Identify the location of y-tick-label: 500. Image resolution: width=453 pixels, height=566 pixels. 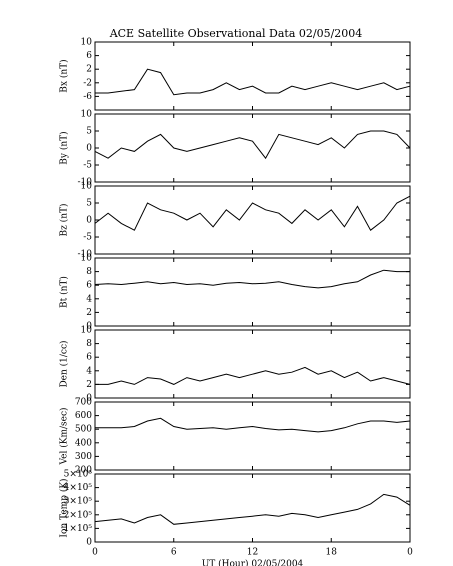
(83, 430).